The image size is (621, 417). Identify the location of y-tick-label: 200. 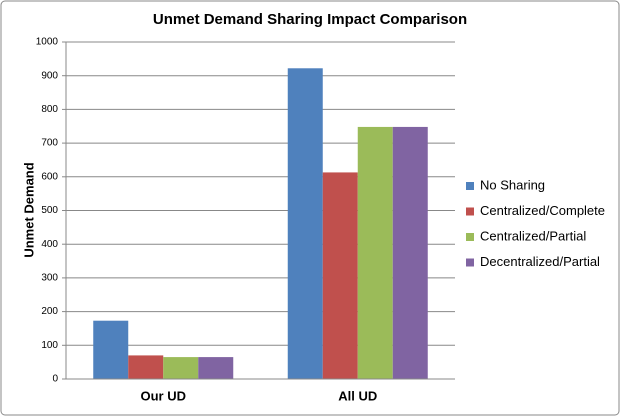
(49, 311).